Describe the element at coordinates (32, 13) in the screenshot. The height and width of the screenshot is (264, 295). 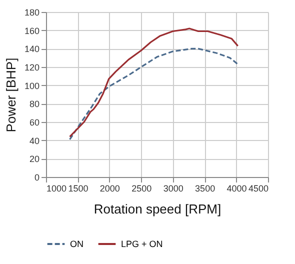
I see `y-tick-label: 180` at that location.